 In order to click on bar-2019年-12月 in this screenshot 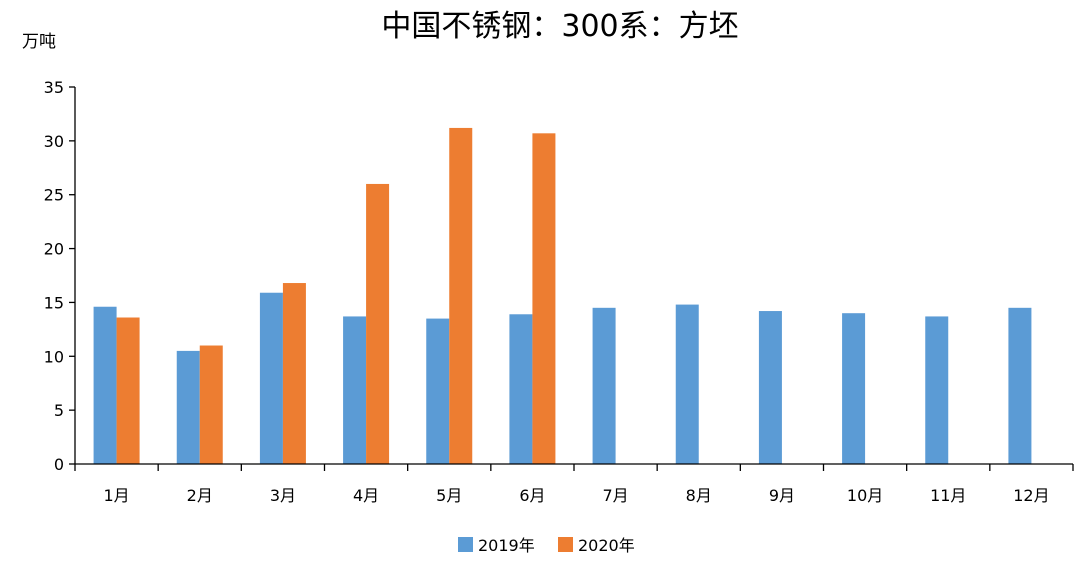, I will do `click(1020, 385)`.